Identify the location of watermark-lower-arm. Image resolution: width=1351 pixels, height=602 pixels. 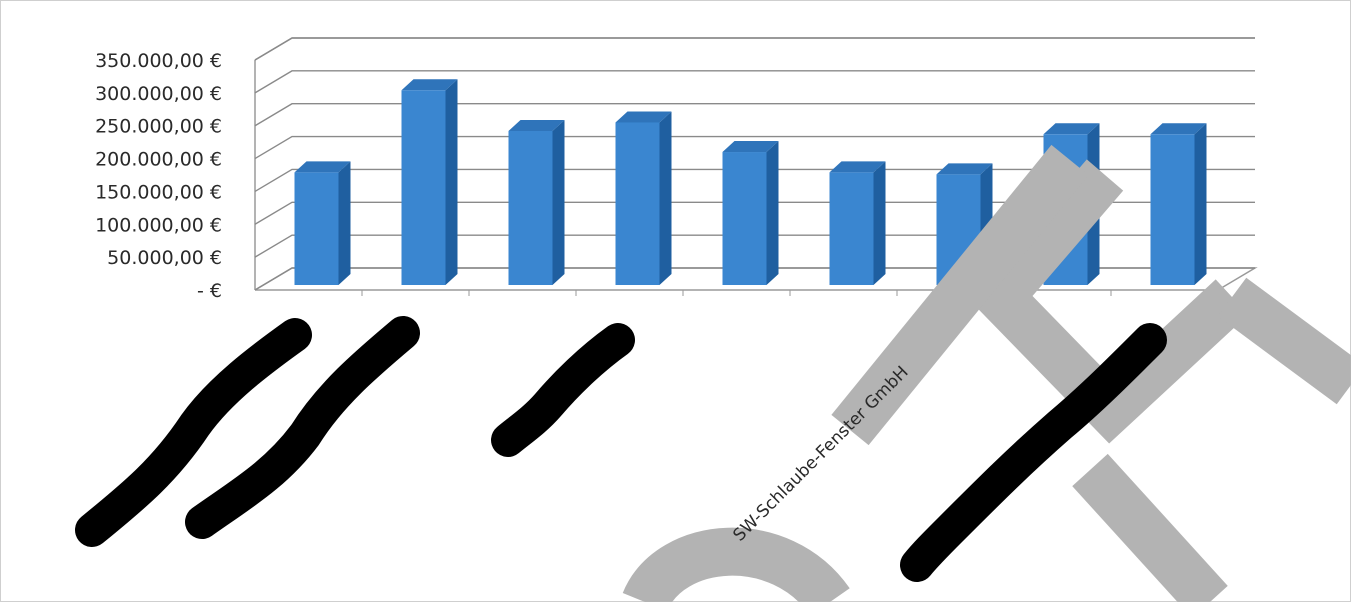
(1150, 527).